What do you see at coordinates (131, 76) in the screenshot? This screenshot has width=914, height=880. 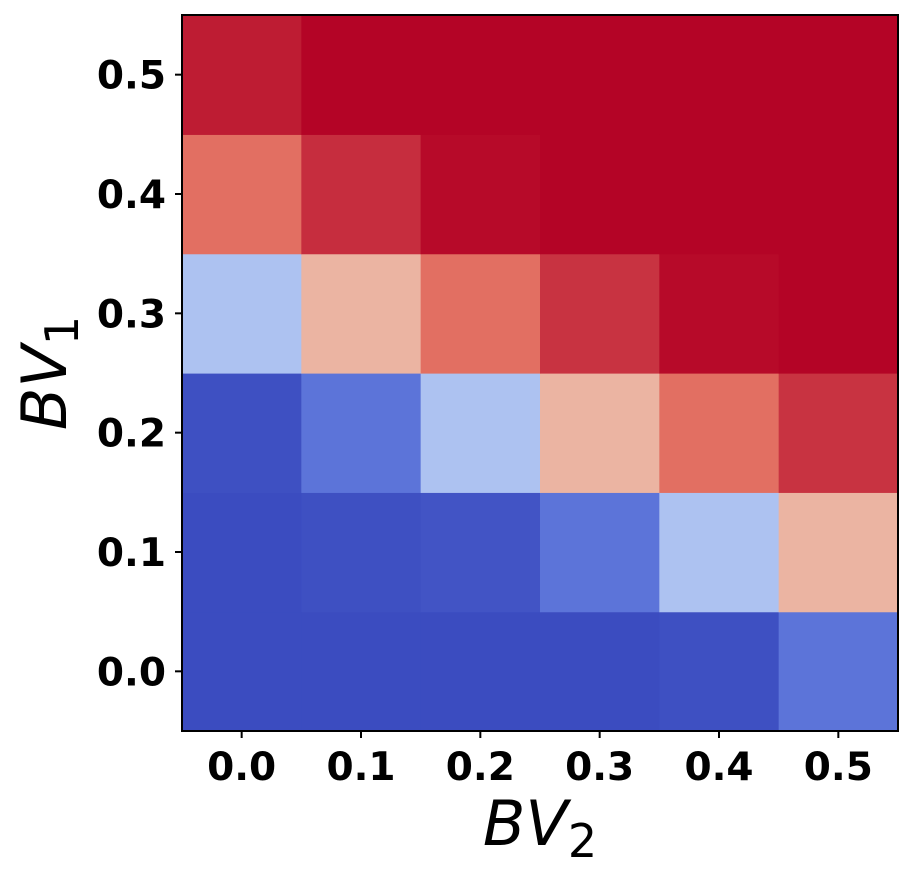 I see `y-tick-label: 0.5` at bounding box center [131, 76].